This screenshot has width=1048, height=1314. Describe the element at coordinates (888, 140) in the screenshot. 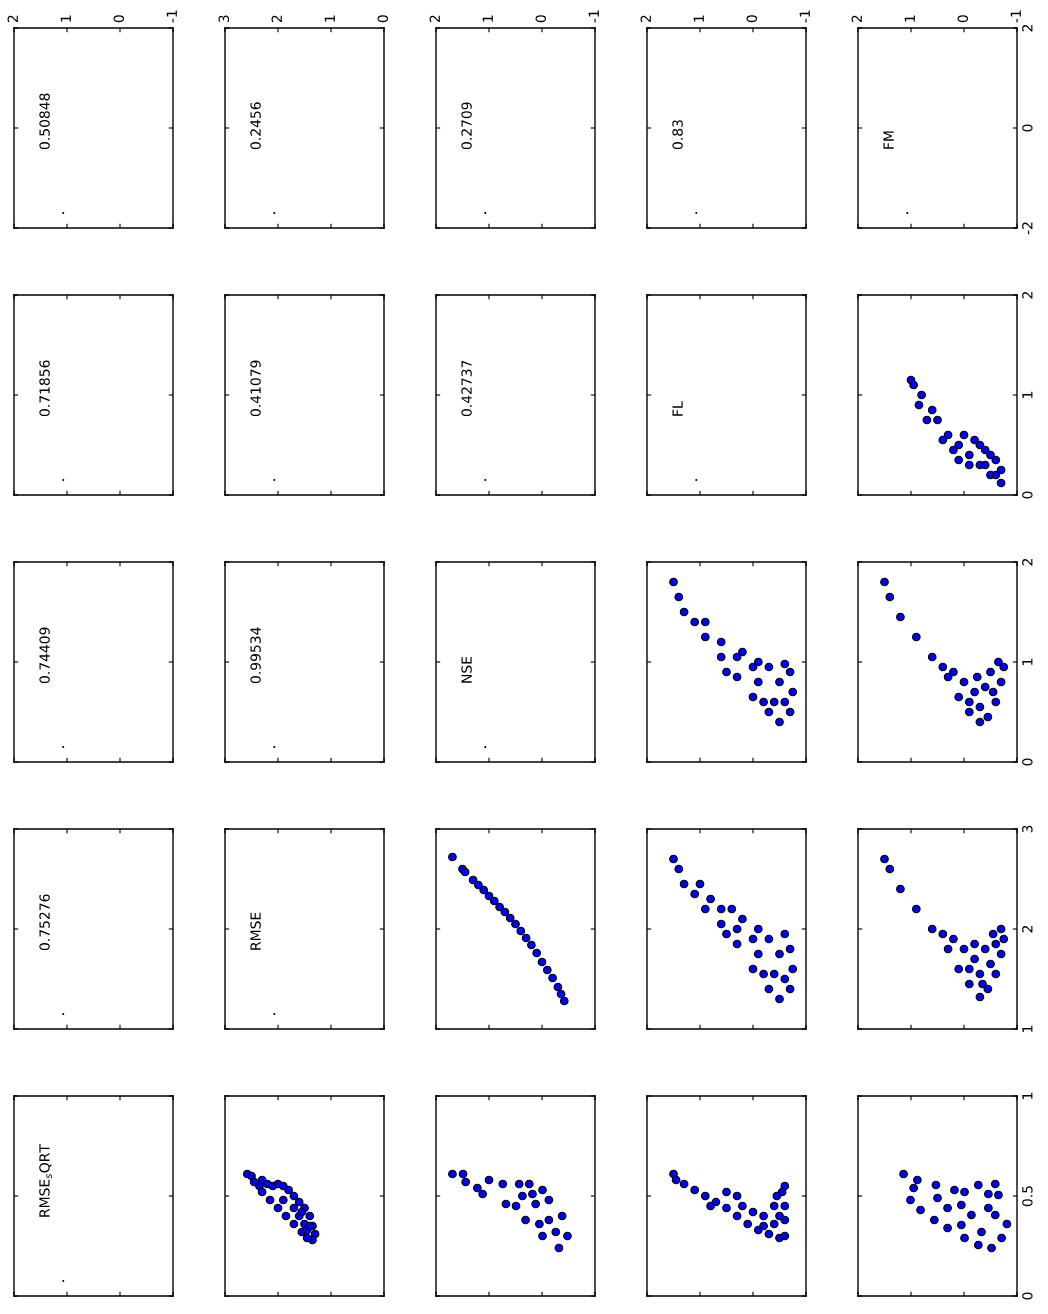

I see `annotation: FM` at that location.